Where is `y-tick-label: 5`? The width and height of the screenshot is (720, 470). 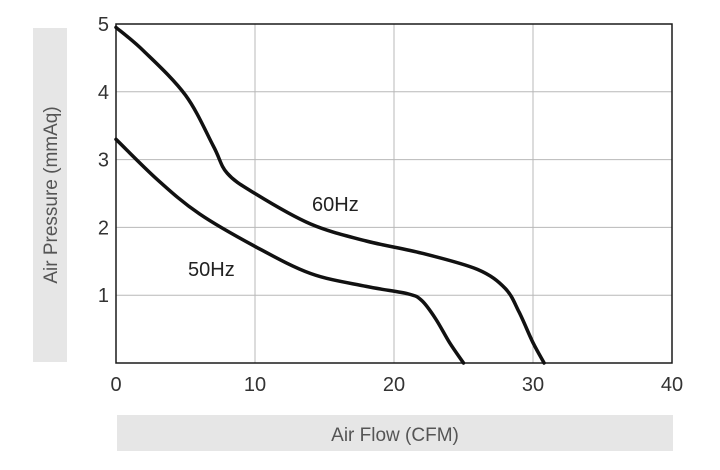 y-tick-label: 5 is located at coordinates (103, 25).